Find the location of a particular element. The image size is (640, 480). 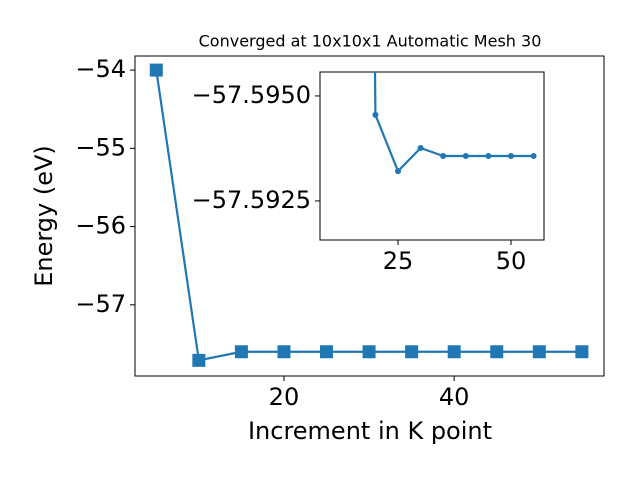

y-axis-label: Energy (eV) is located at coordinates (44, 216).